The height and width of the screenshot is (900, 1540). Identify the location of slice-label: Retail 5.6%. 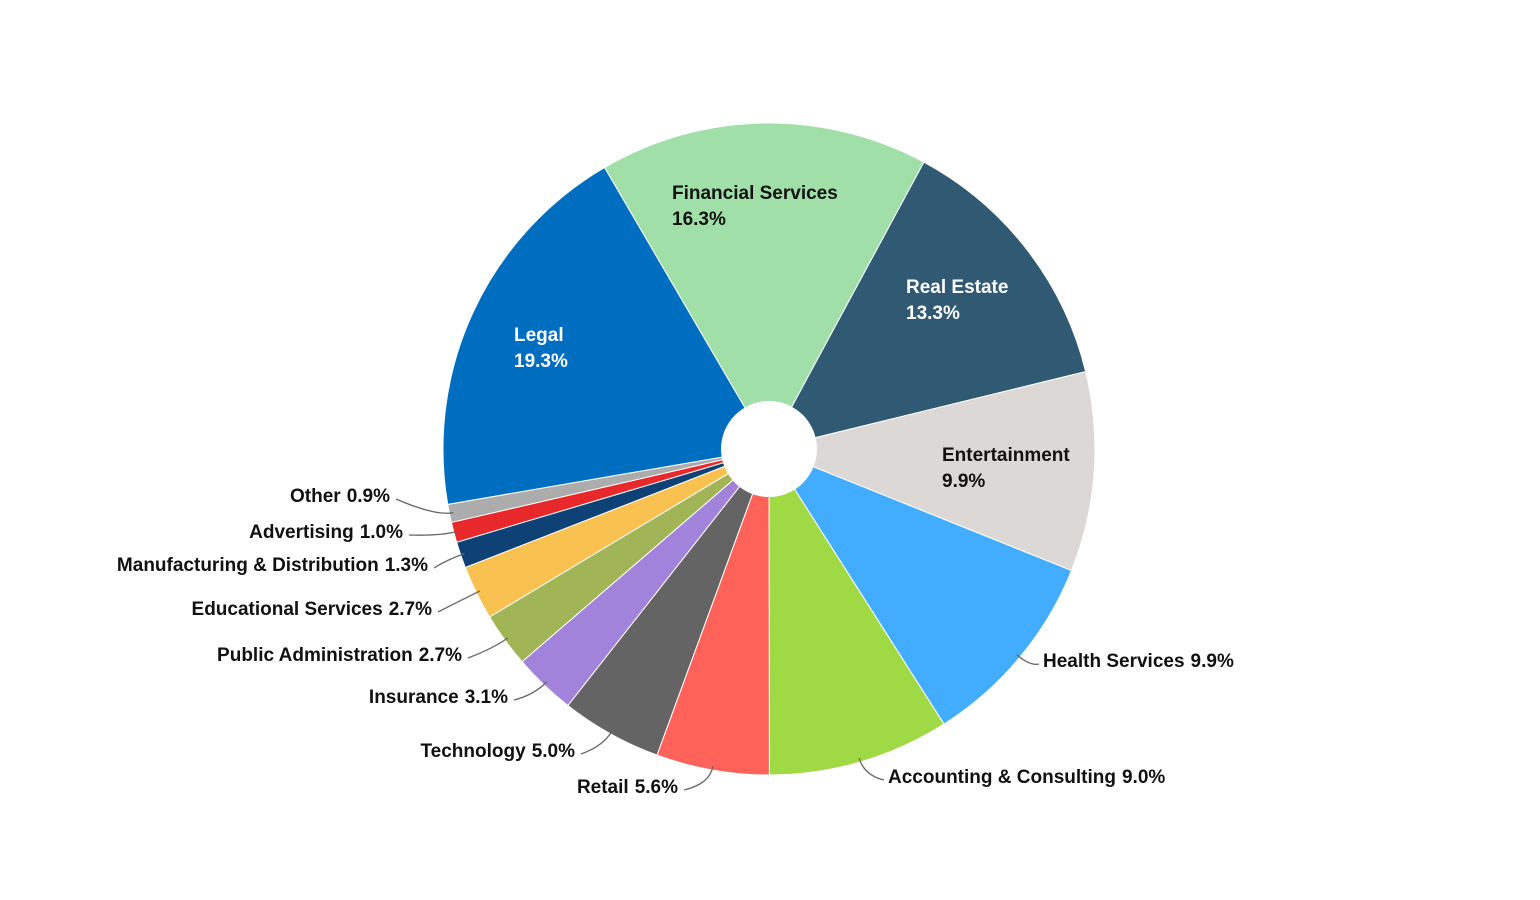
(627, 787).